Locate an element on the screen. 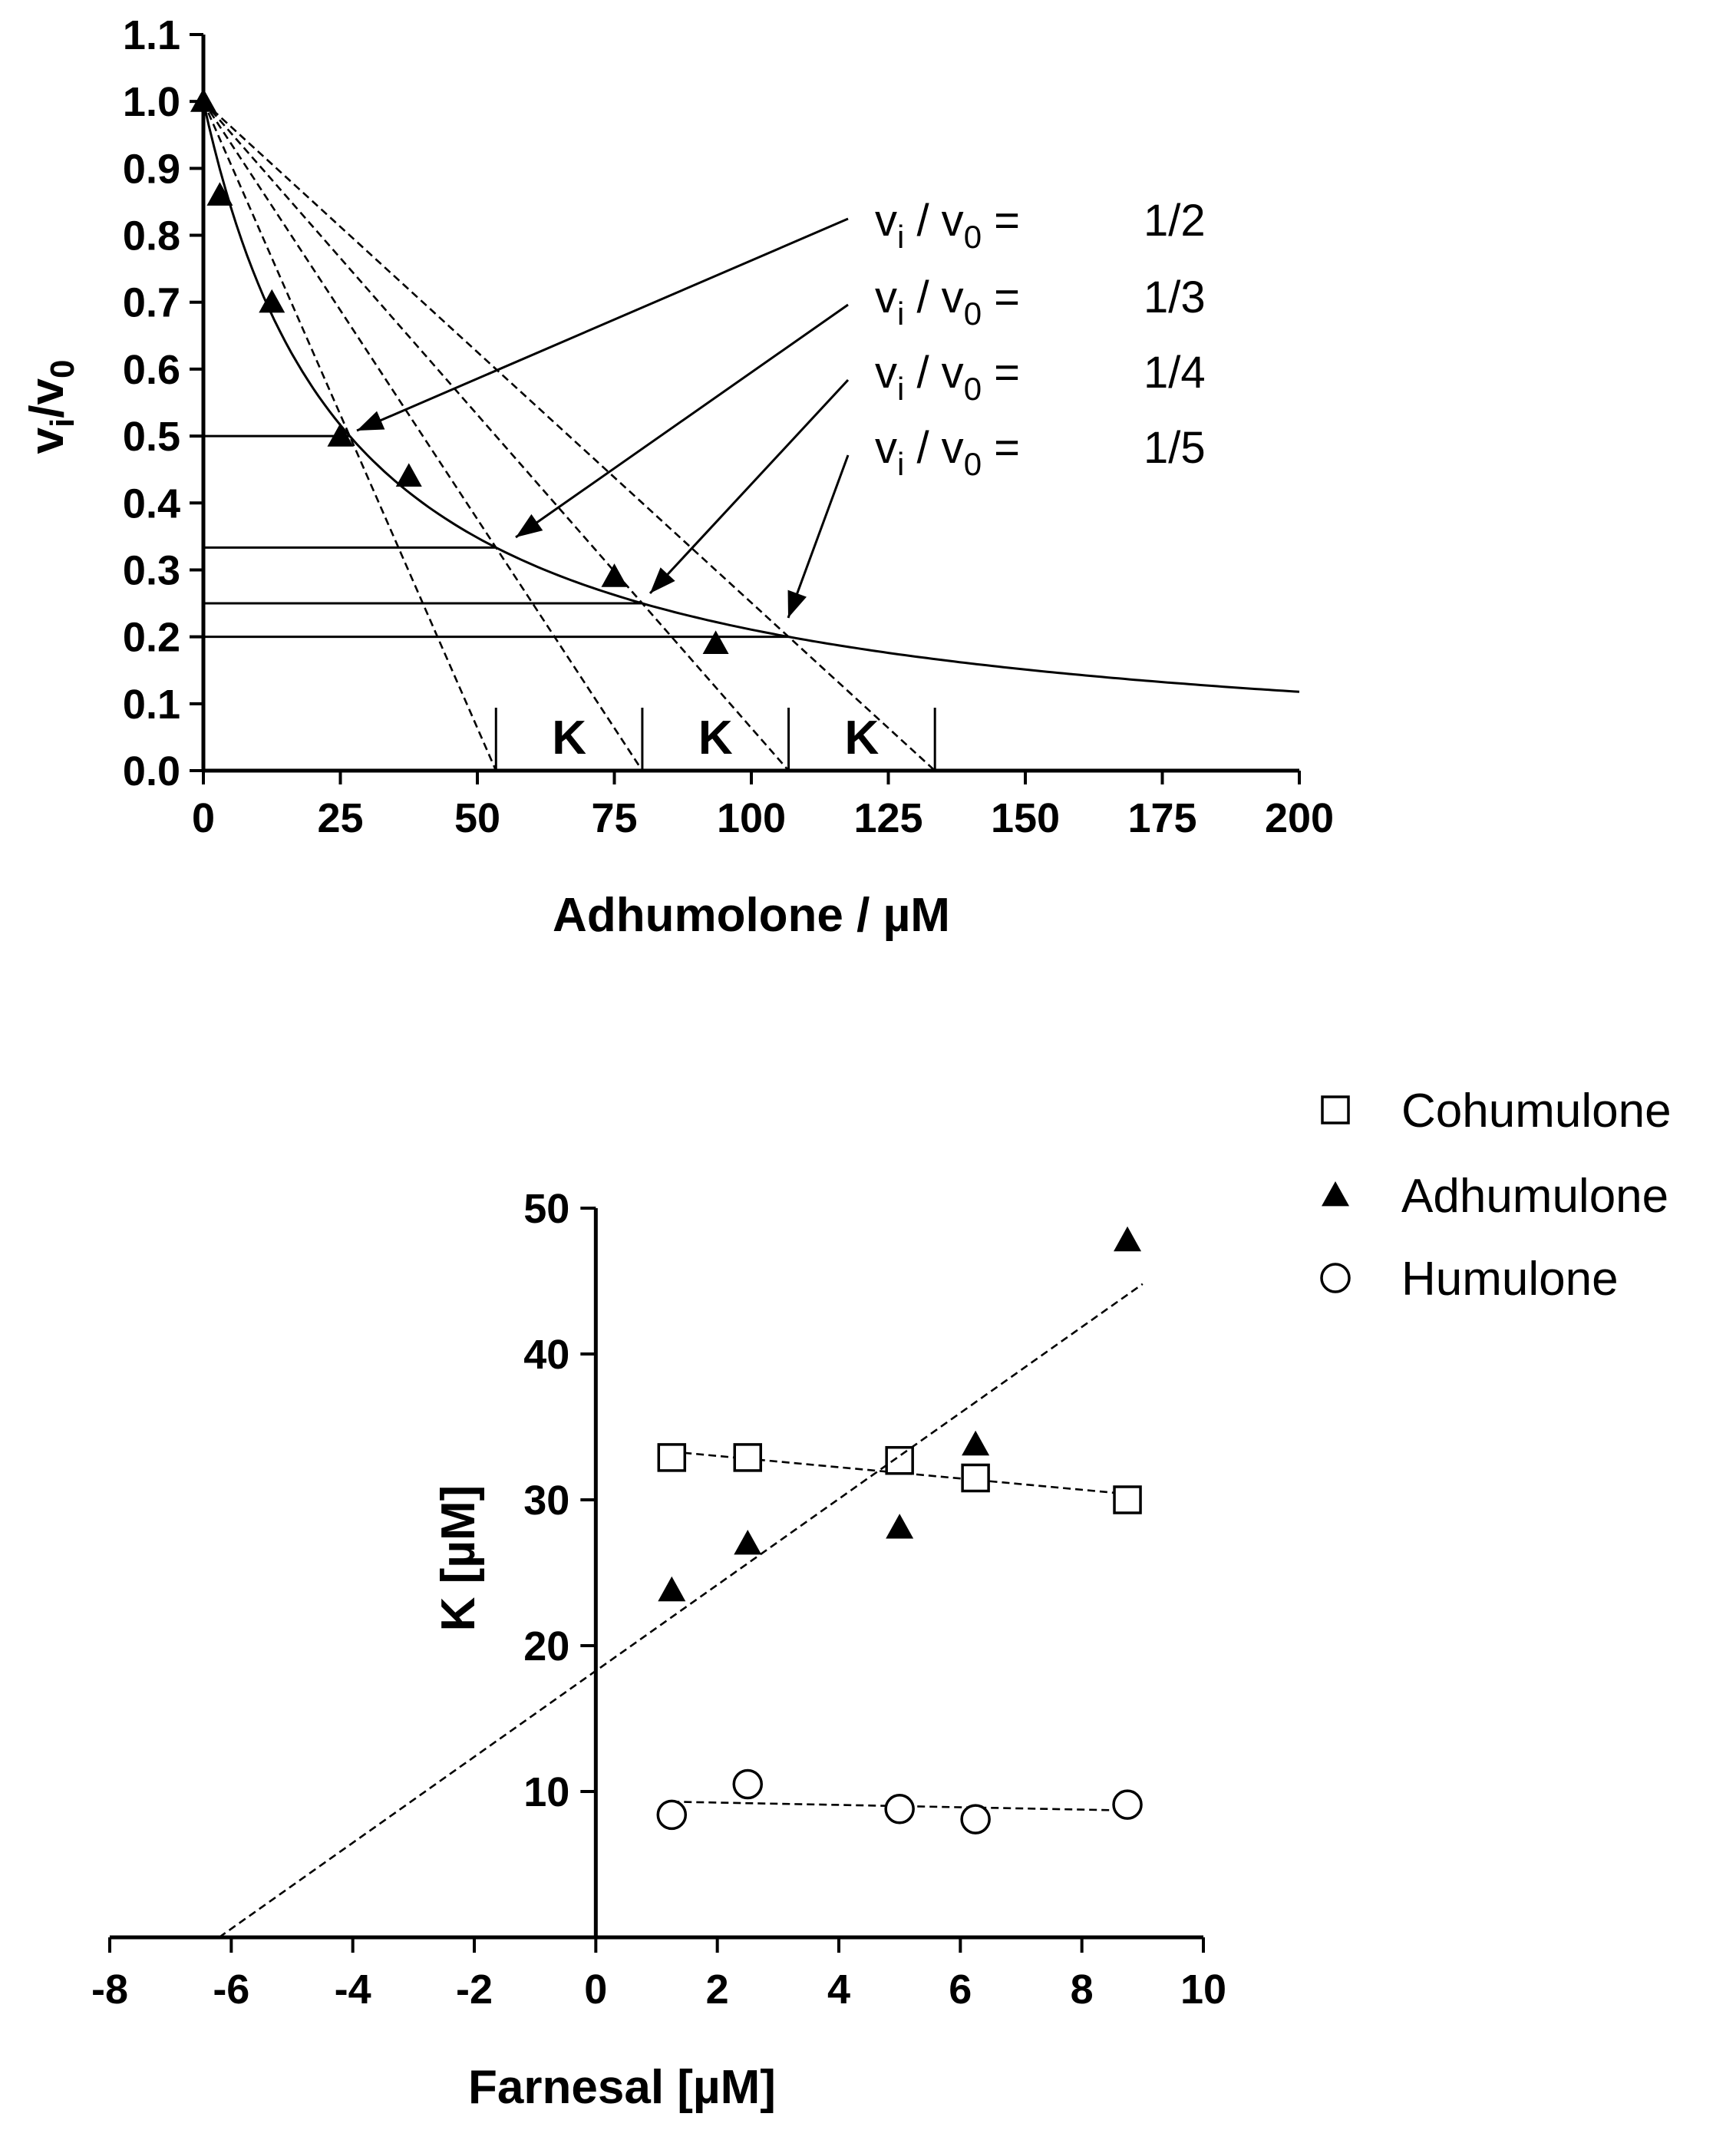 The width and height of the screenshot is (1736, 2130). y-axis-label: vi/v0 is located at coordinates (51, 407).